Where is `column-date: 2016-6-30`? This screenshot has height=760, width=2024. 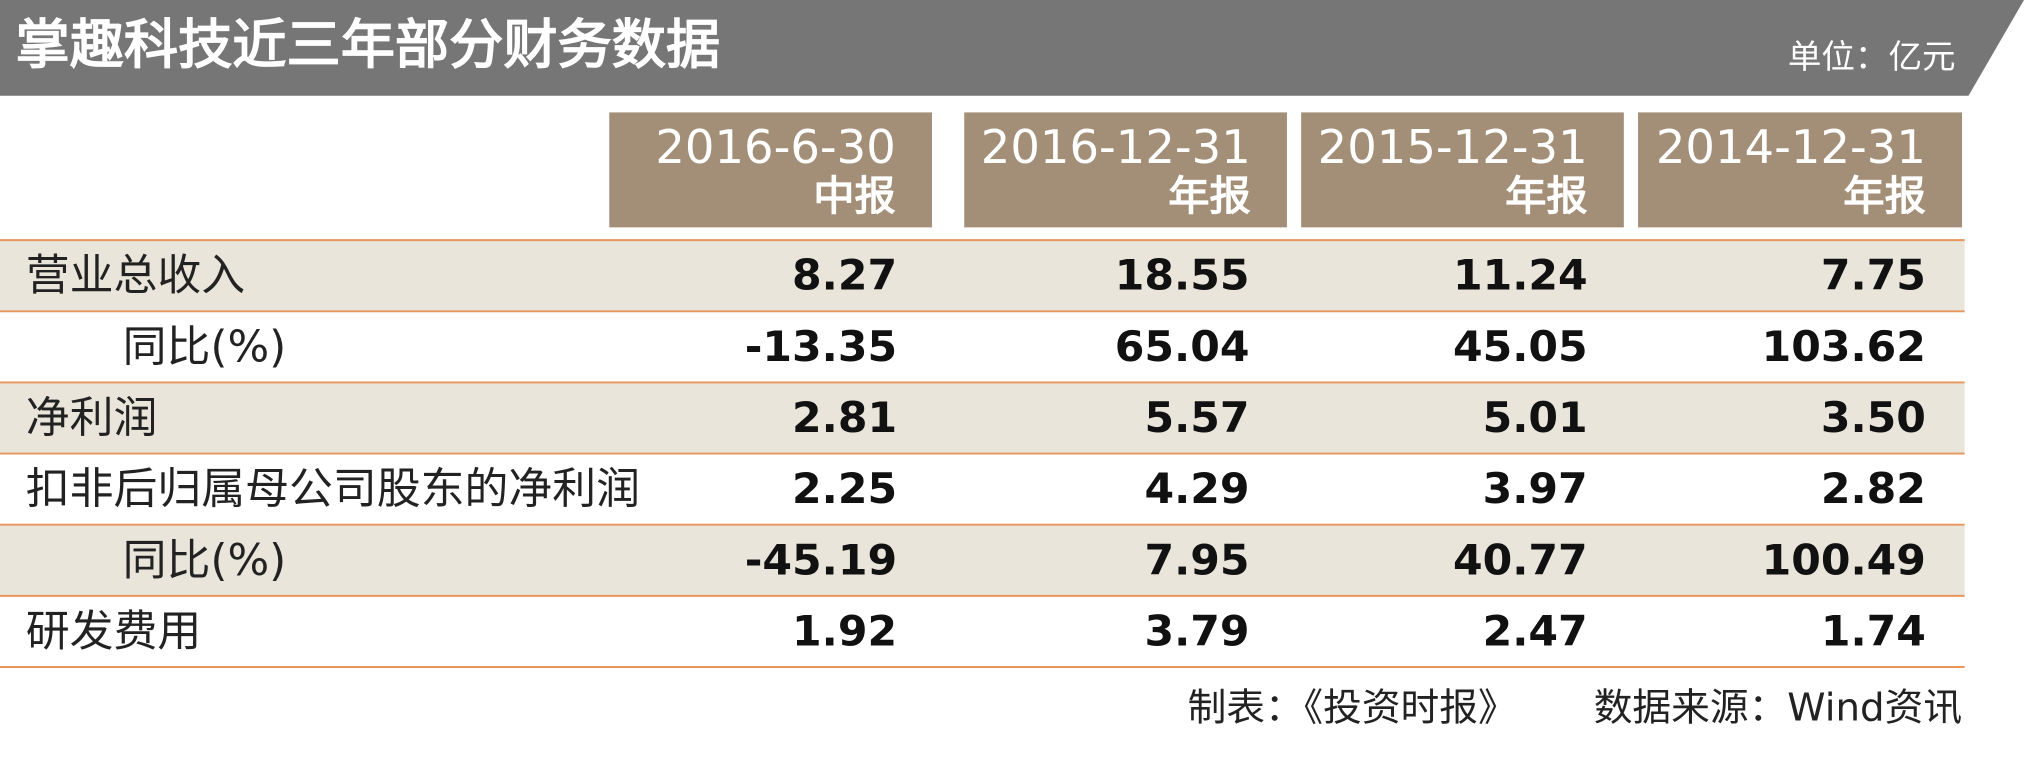
column-date: 2016-6-30 is located at coordinates (775, 147).